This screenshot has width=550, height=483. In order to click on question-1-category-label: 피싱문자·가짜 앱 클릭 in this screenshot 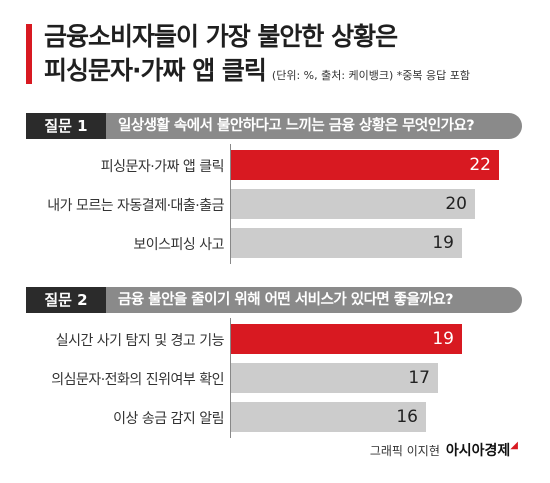, I will do `click(162, 167)`.